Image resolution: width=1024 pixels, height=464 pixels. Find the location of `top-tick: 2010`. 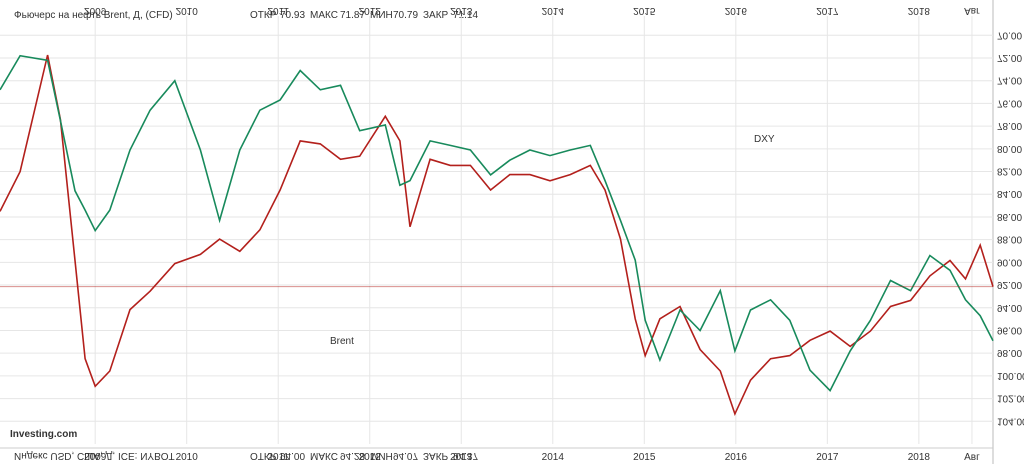

top-tick: 2010 is located at coordinates (187, 10).